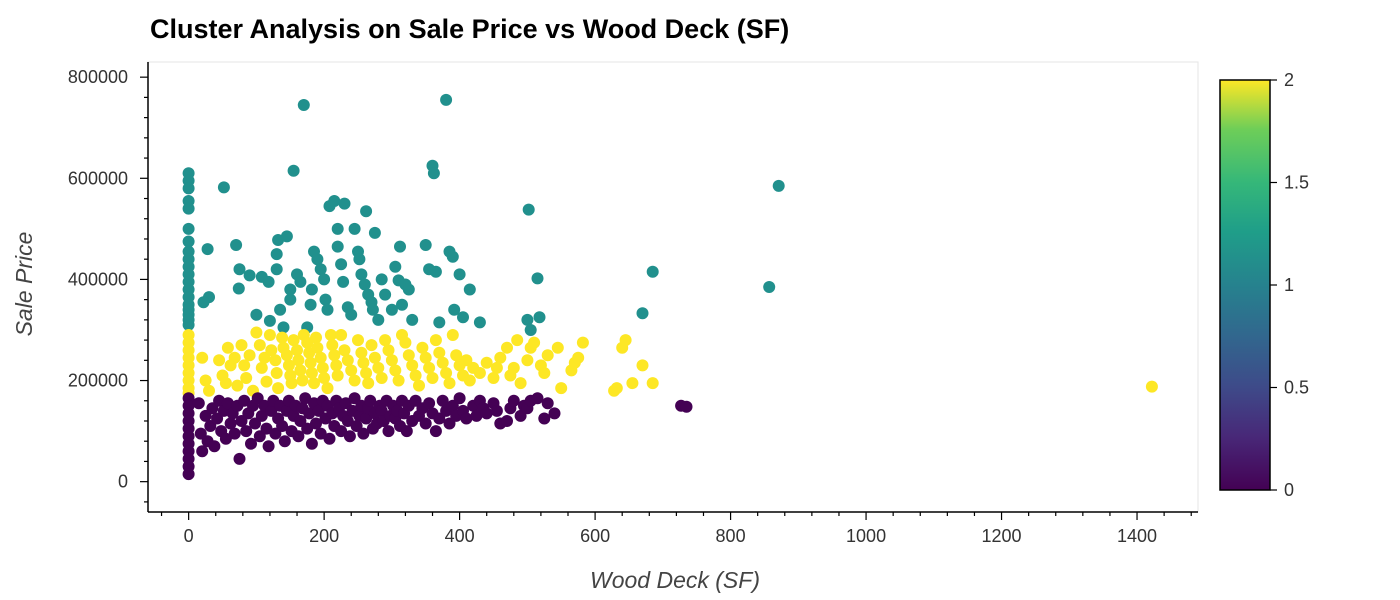 The image size is (1400, 600). I want to click on x-tick-label: 1000, so click(866, 536).